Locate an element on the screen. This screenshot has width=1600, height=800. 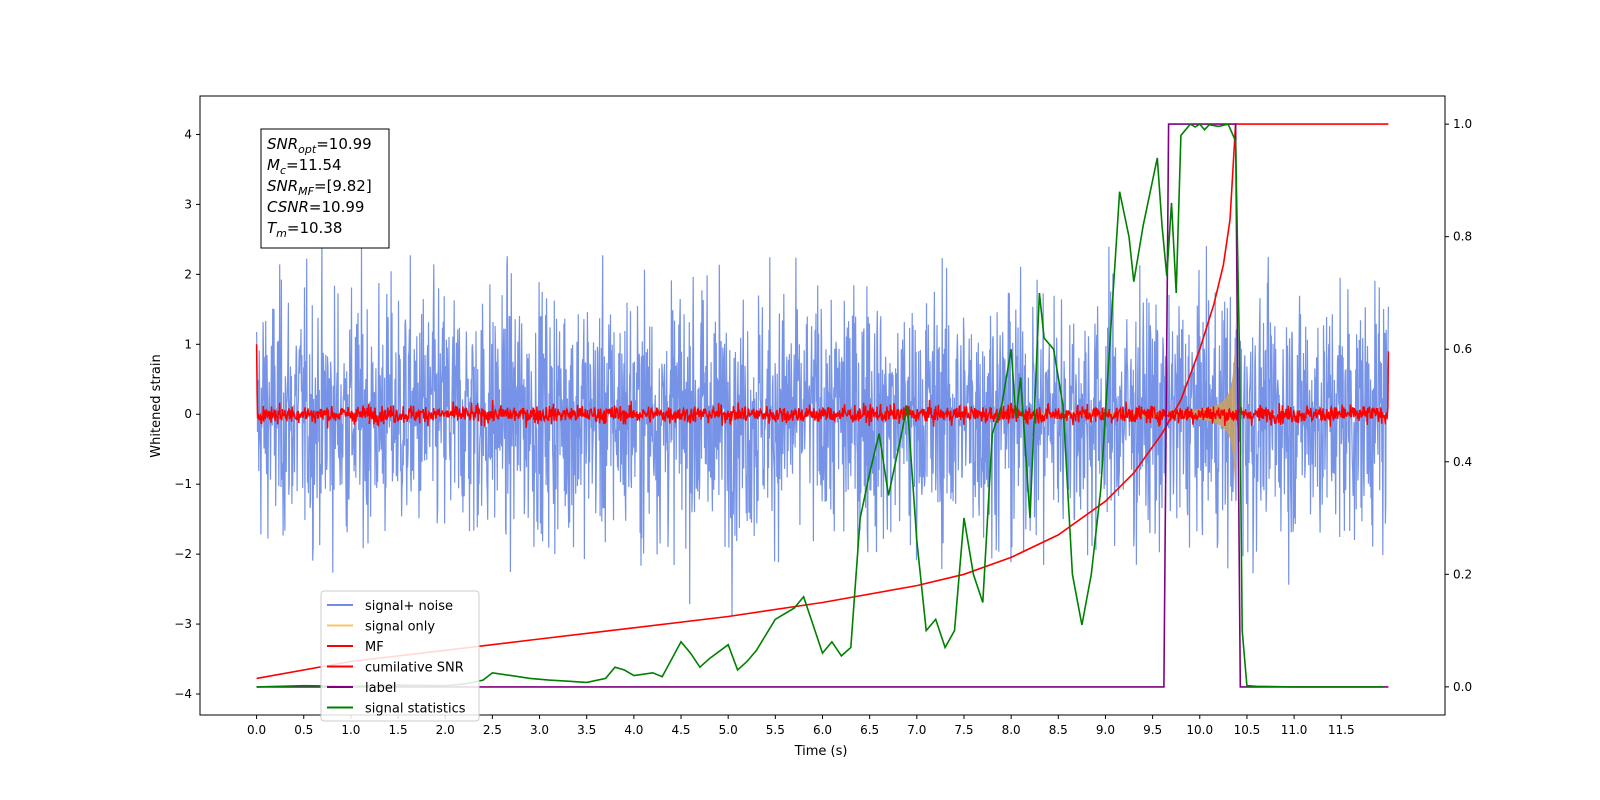
annotation-symbol: M is located at coordinates (273, 165).